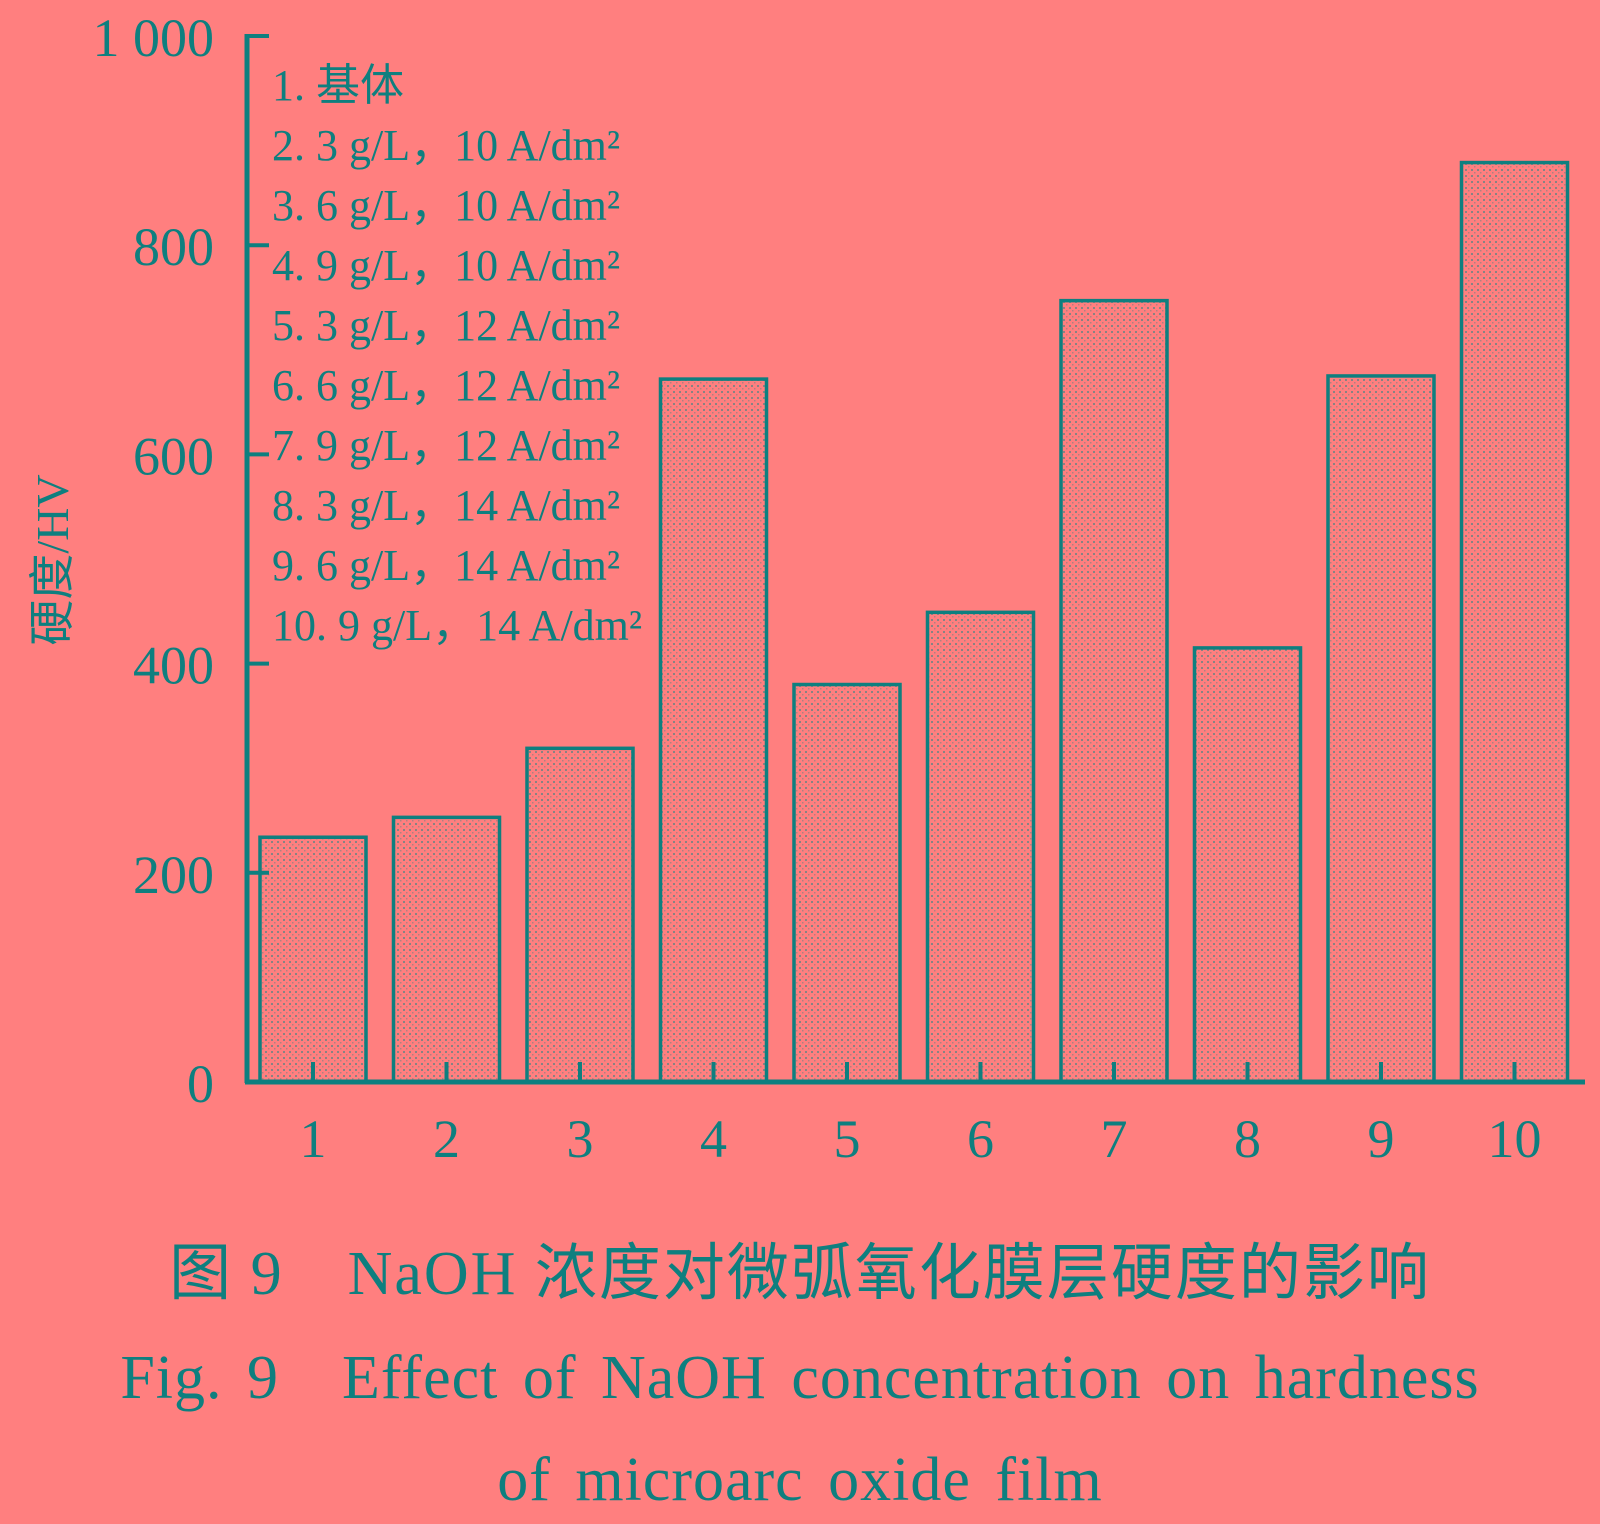 This screenshot has height=1524, width=1600. I want to click on y-tick-label: 400, so click(173, 666).